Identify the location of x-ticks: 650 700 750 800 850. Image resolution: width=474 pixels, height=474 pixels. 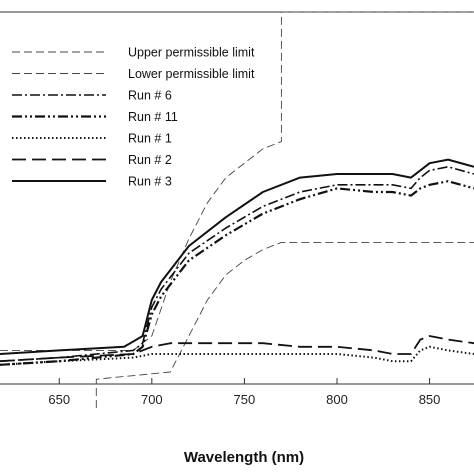
(244, 392).